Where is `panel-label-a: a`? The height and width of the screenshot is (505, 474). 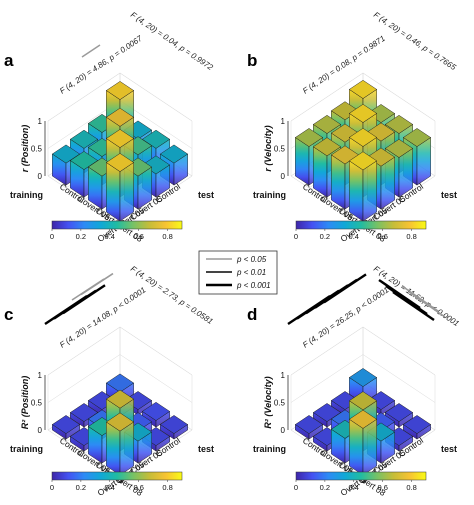 panel-label-a: a is located at coordinates (9, 60).